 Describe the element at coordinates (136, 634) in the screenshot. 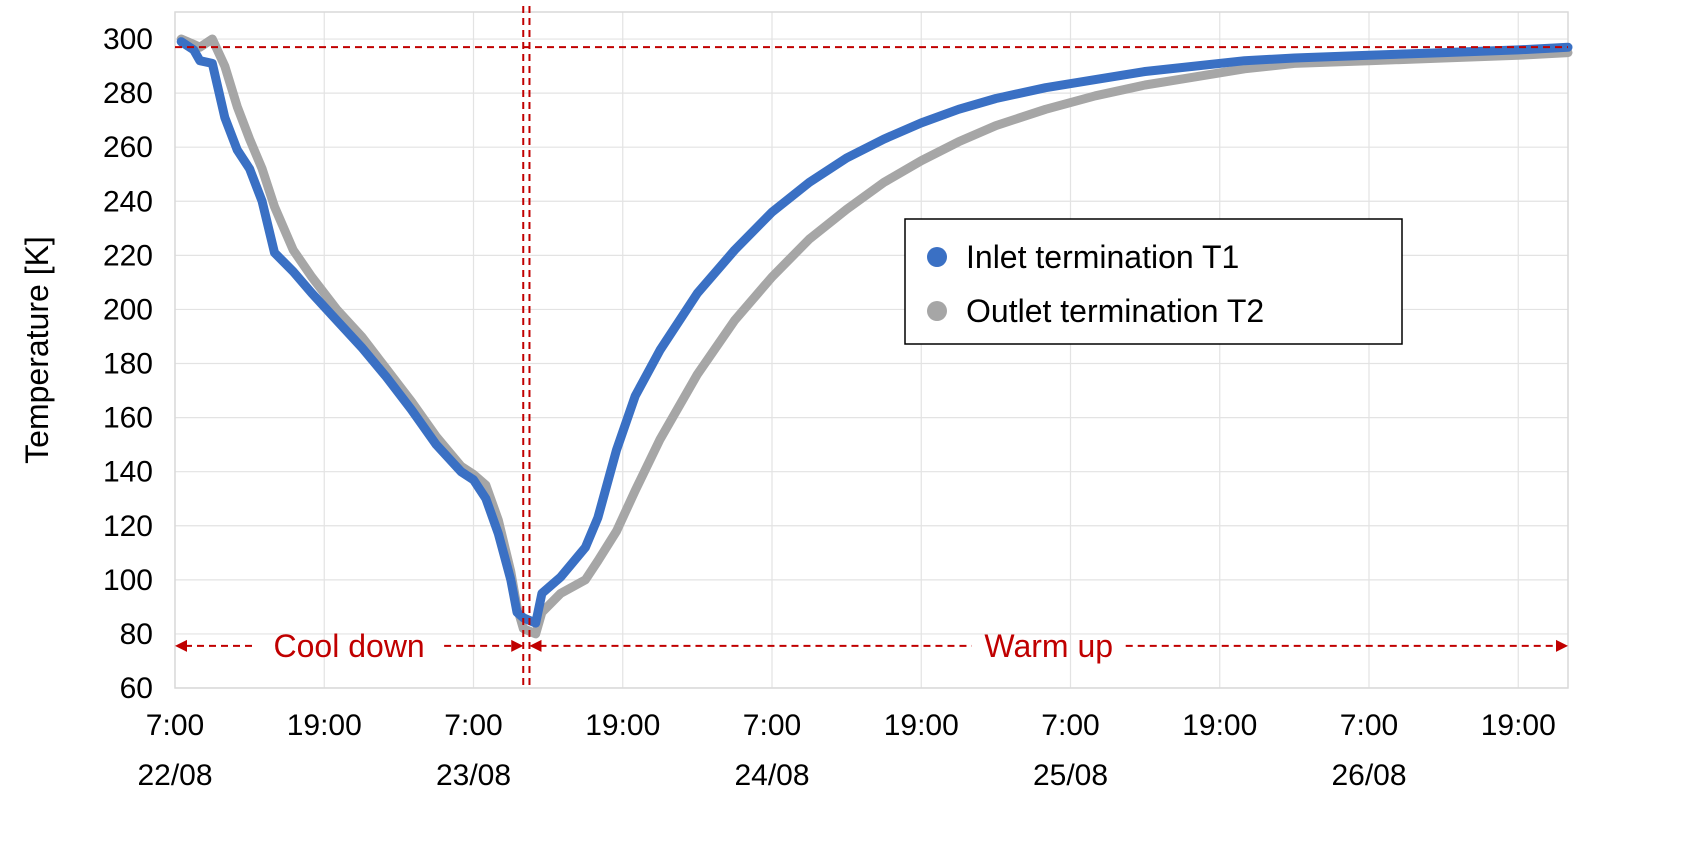

I see `y-tick-label: 80` at that location.